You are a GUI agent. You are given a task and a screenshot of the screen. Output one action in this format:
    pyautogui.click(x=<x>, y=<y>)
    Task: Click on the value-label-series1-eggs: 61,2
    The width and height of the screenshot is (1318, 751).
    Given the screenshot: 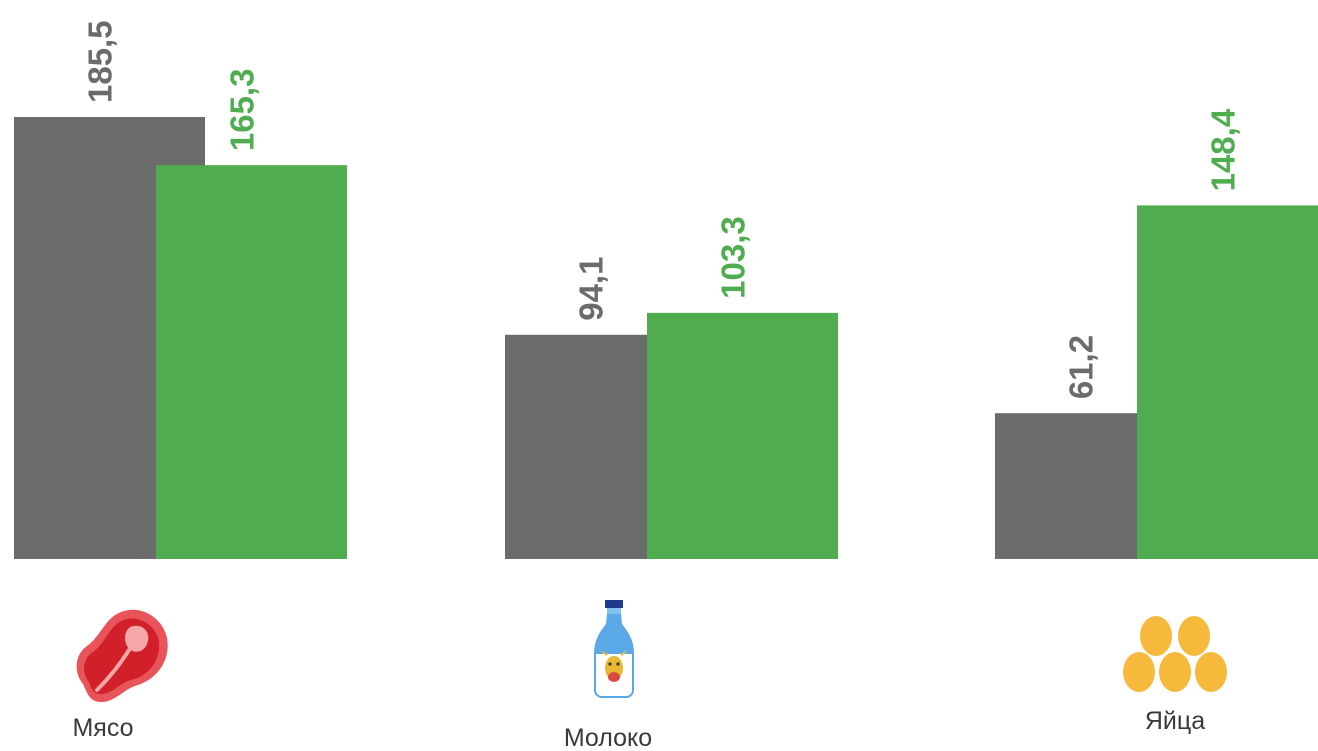 What is the action you would take?
    pyautogui.click(x=1081, y=367)
    